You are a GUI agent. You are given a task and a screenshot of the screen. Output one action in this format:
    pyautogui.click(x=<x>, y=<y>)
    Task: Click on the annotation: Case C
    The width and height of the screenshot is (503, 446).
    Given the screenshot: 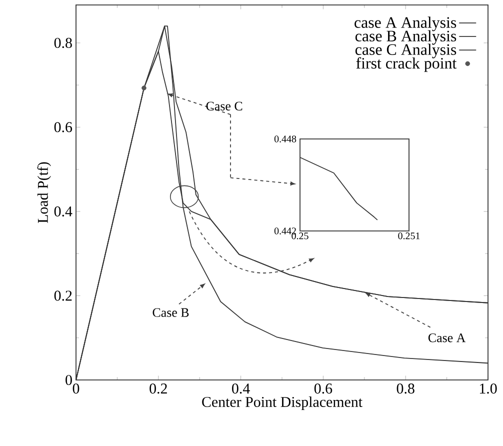 What is the action you would take?
    pyautogui.click(x=224, y=106)
    